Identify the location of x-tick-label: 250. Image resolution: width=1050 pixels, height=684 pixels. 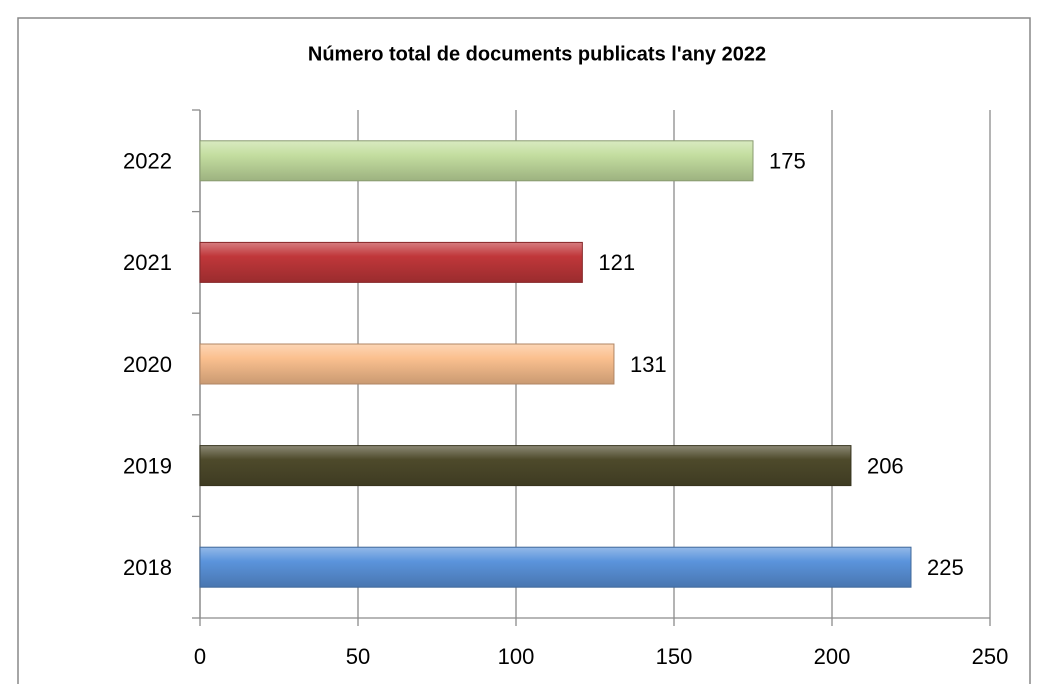
(990, 656).